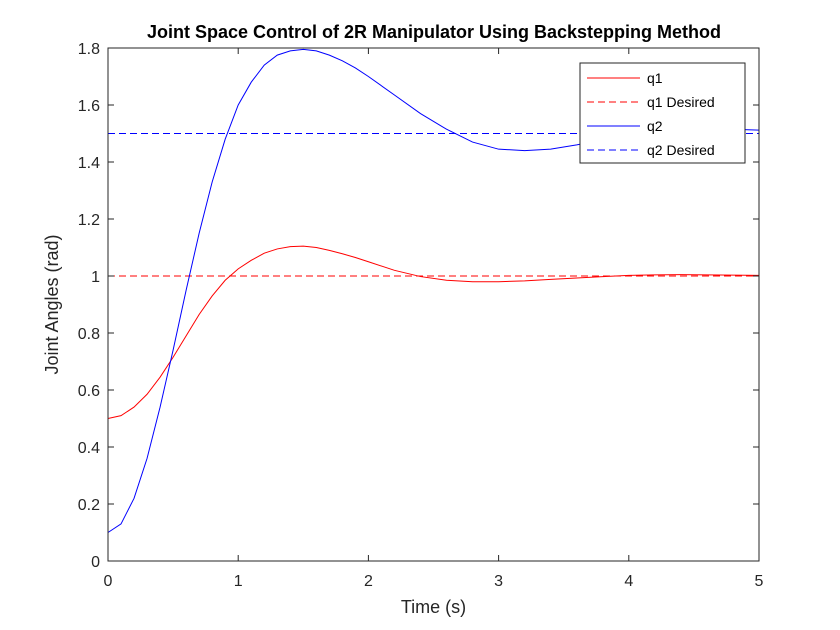 This screenshot has height=630, width=840. I want to click on x-tick-label: 3, so click(498, 581).